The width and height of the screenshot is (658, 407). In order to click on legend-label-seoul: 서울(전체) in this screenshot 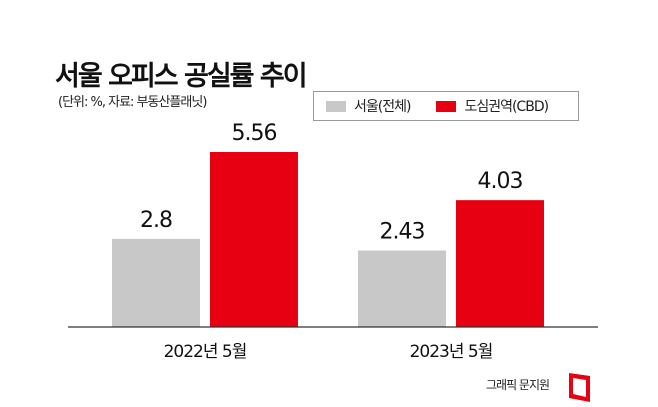, I will do `click(382, 107)`.